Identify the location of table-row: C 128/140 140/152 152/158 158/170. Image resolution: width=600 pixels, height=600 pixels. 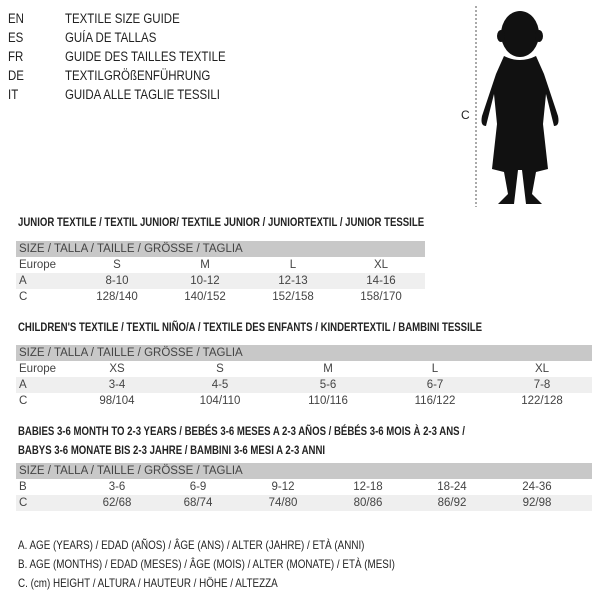
(220, 297).